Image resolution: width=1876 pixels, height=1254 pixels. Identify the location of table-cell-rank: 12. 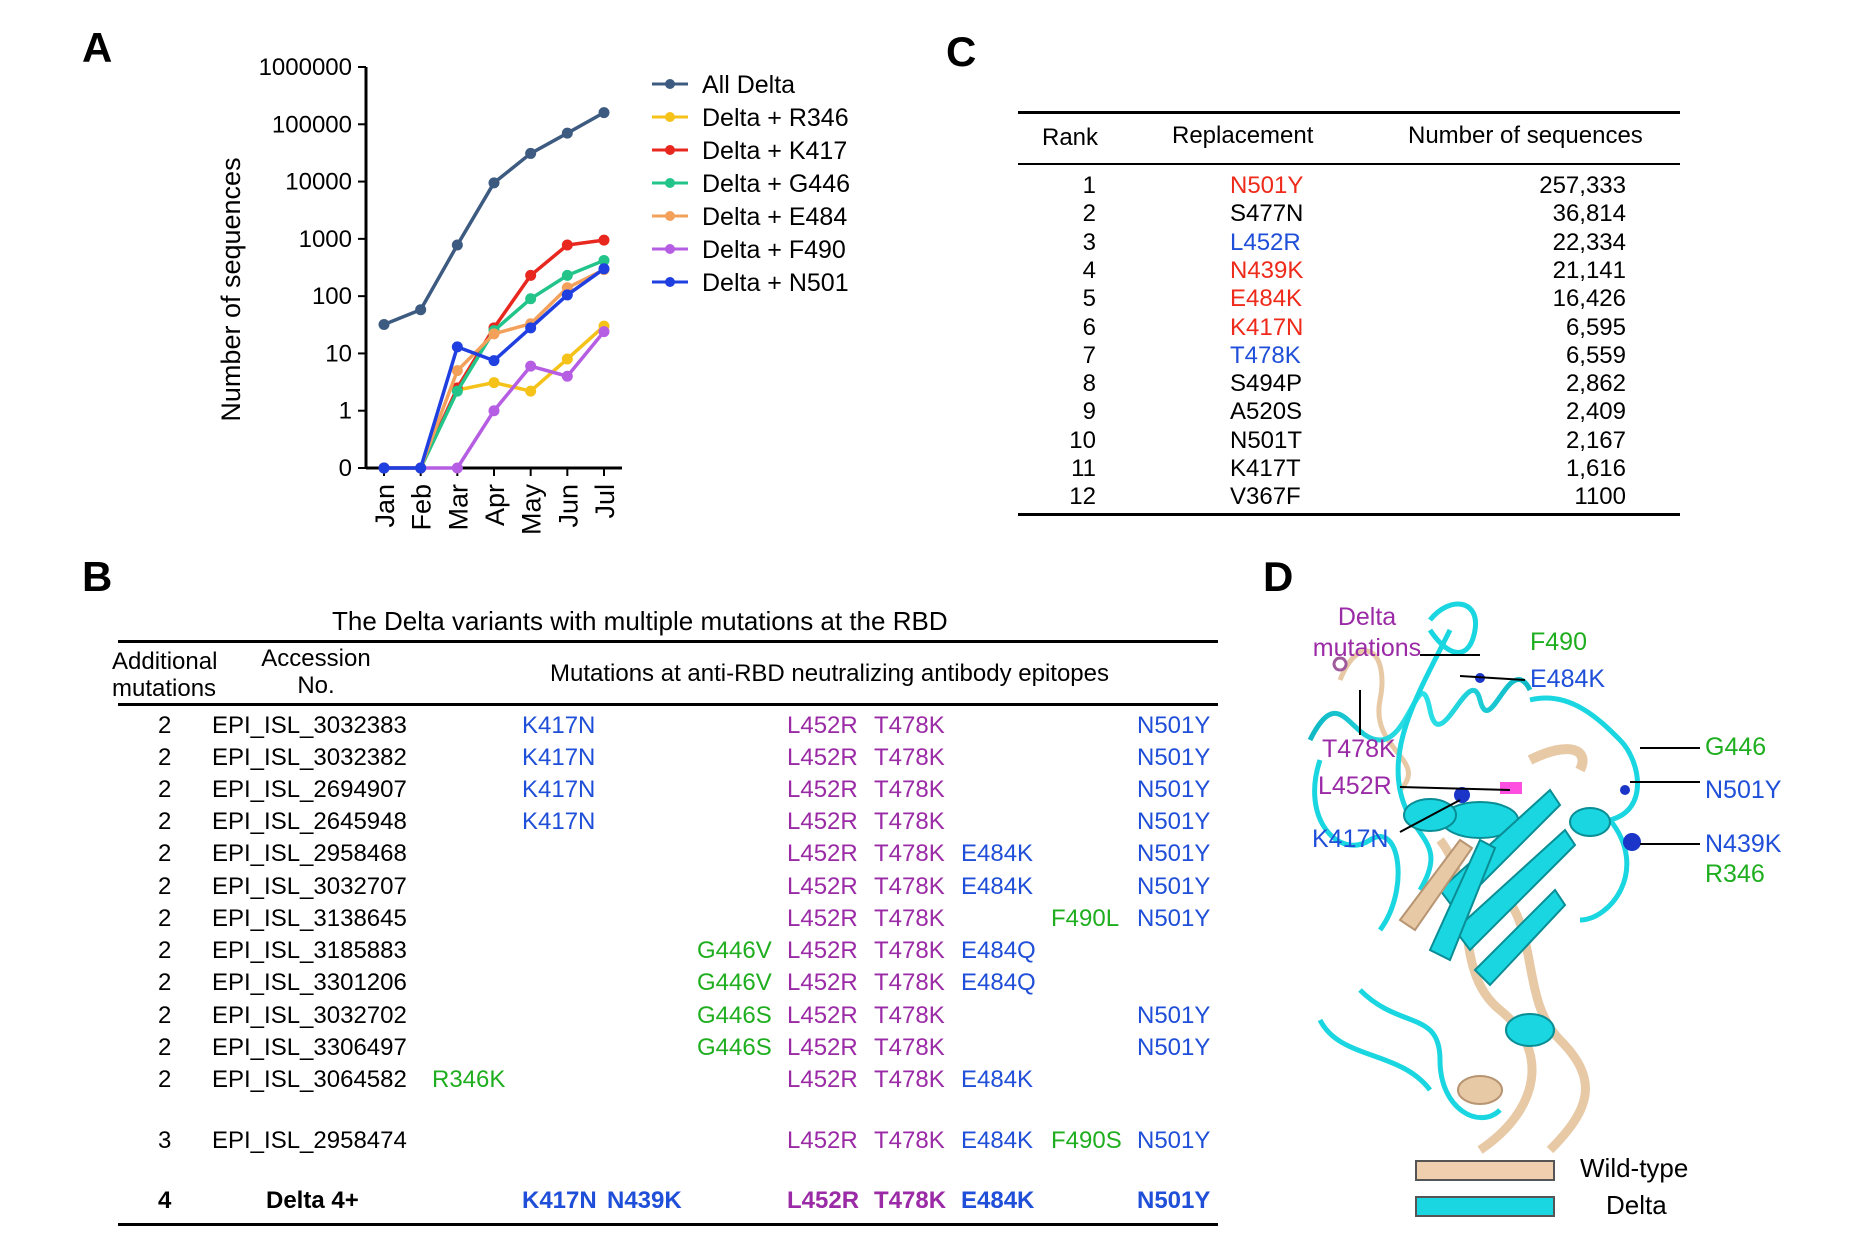
(1082, 497).